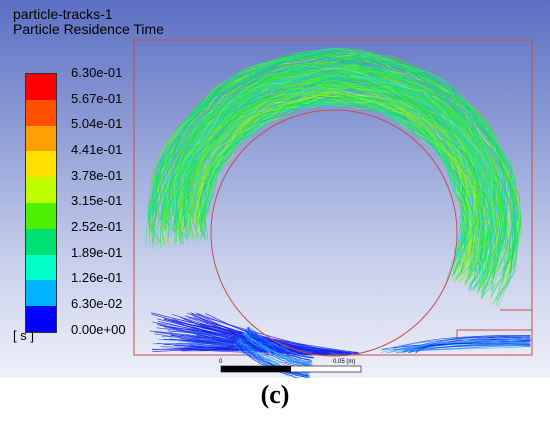  I want to click on legend-tick: 3.15e-01, so click(97, 200).